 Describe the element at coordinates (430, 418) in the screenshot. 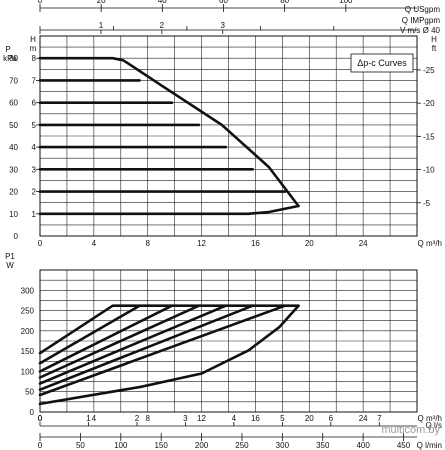

I see `flow-axis-label-bottom: Q m³/h` at that location.